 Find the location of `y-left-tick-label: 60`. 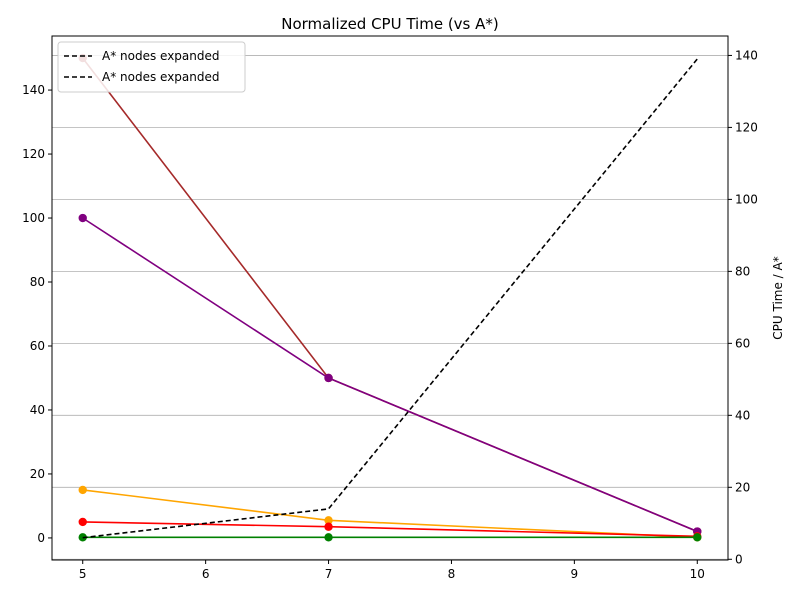

y-left-tick-label: 60 is located at coordinates (37, 346).